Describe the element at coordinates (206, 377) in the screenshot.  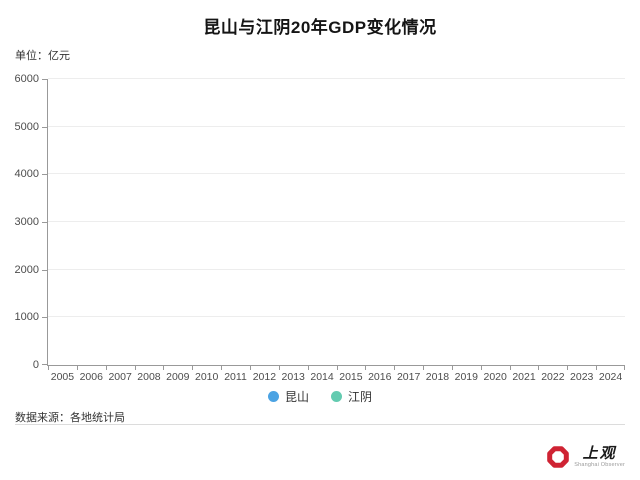
I see `x-axis-label: 2010` at that location.